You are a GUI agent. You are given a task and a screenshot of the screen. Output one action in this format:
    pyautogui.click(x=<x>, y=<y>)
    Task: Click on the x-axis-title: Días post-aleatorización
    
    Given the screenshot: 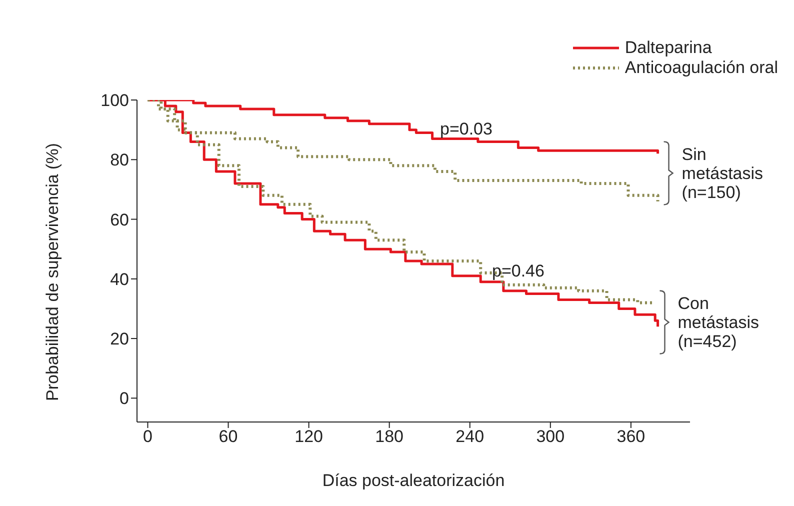 What is the action you would take?
    pyautogui.click(x=413, y=480)
    